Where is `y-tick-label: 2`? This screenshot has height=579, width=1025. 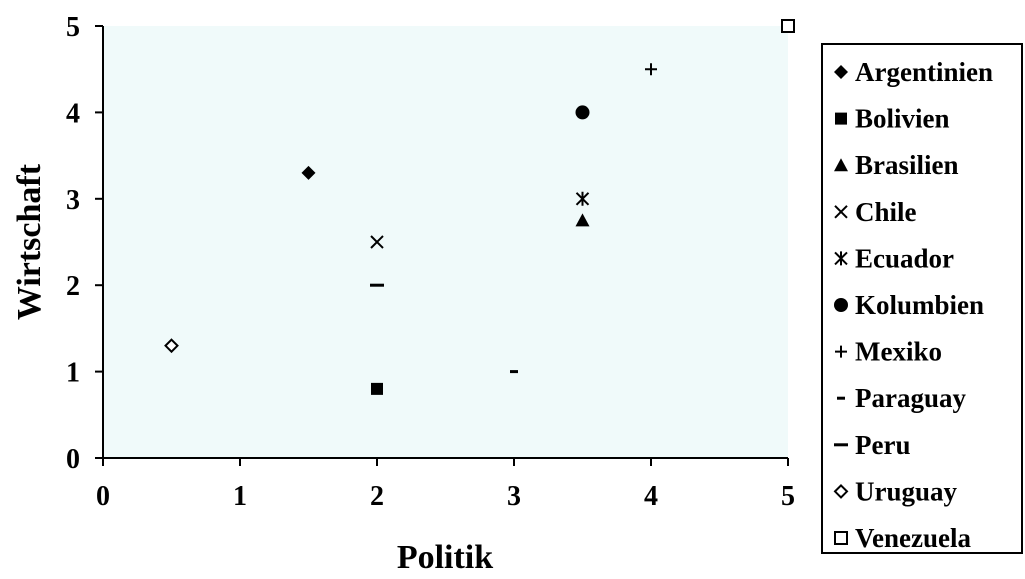
y-tick-label: 2 is located at coordinates (73, 286).